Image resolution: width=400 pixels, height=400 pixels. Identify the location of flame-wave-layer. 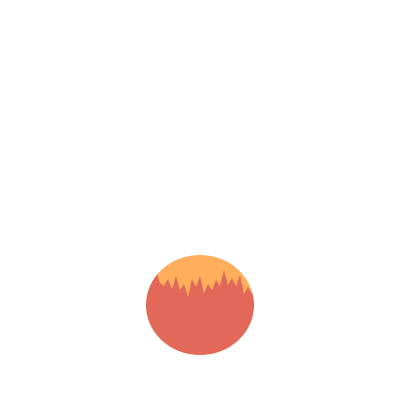
(200, 312).